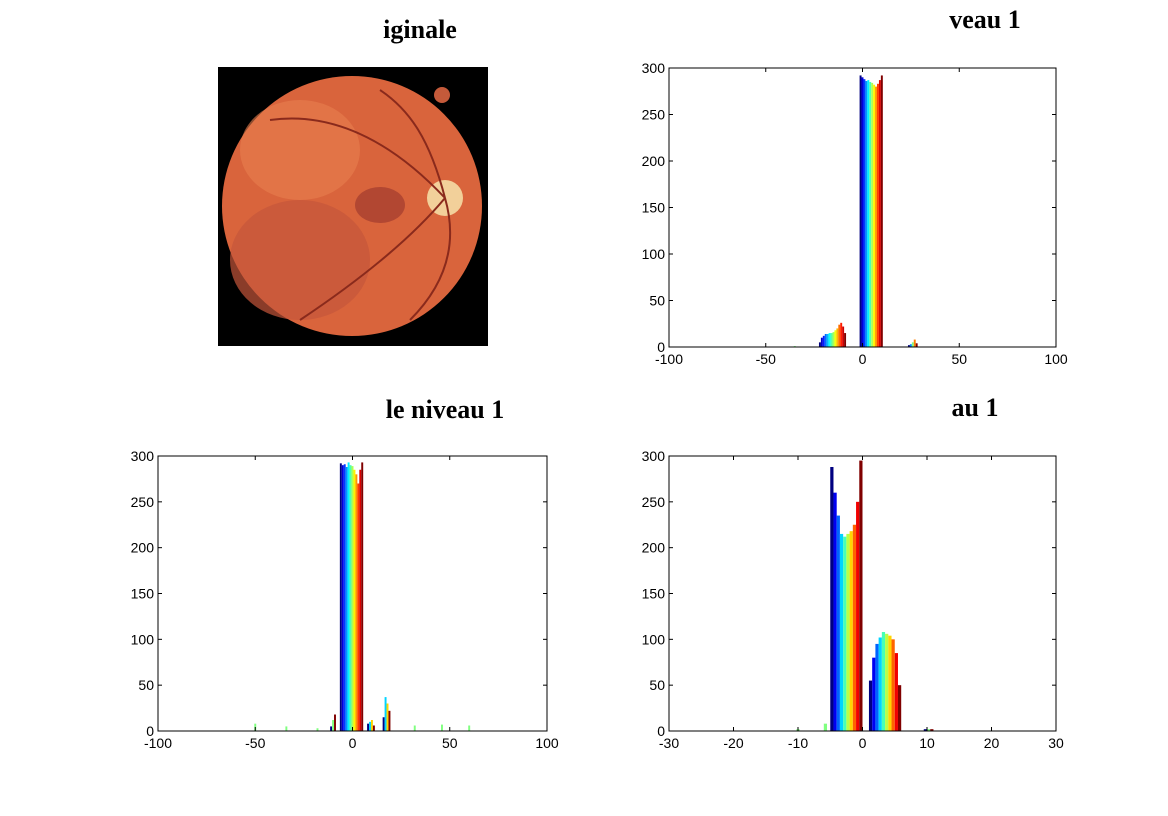 This screenshot has height=816, width=1168. What do you see at coordinates (445, 409) in the screenshot?
I see `chart-title: le niveau 1` at bounding box center [445, 409].